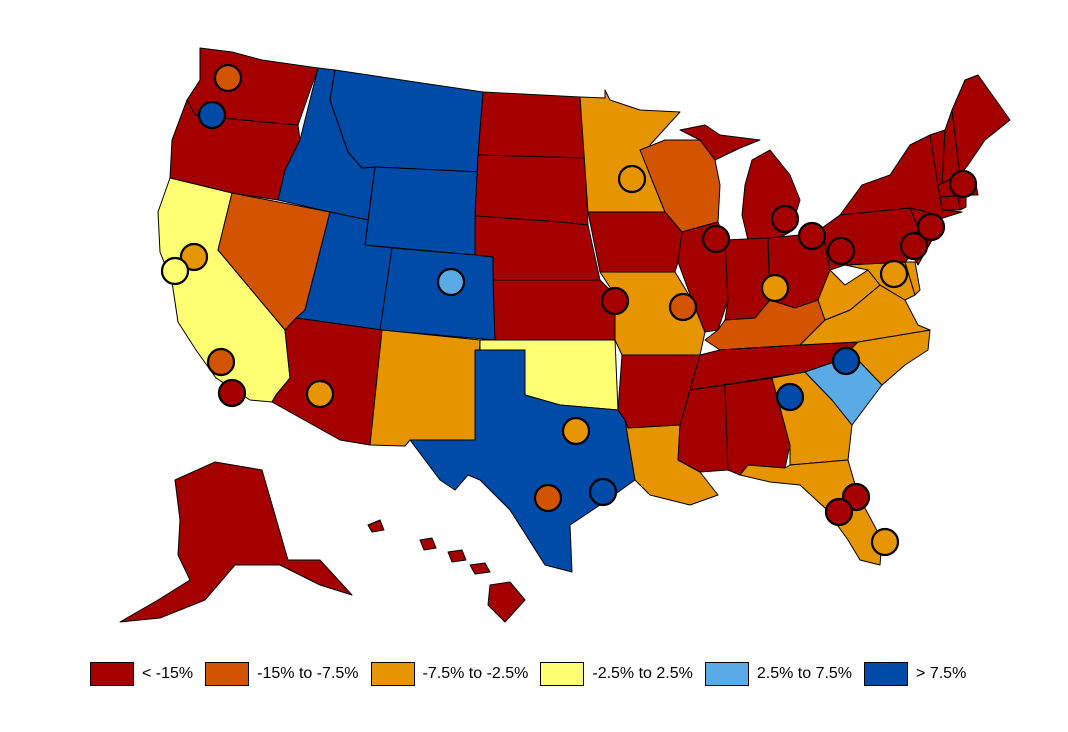 This screenshot has height=732, width=1068. I want to click on city-marker-boston, so click(963, 184).